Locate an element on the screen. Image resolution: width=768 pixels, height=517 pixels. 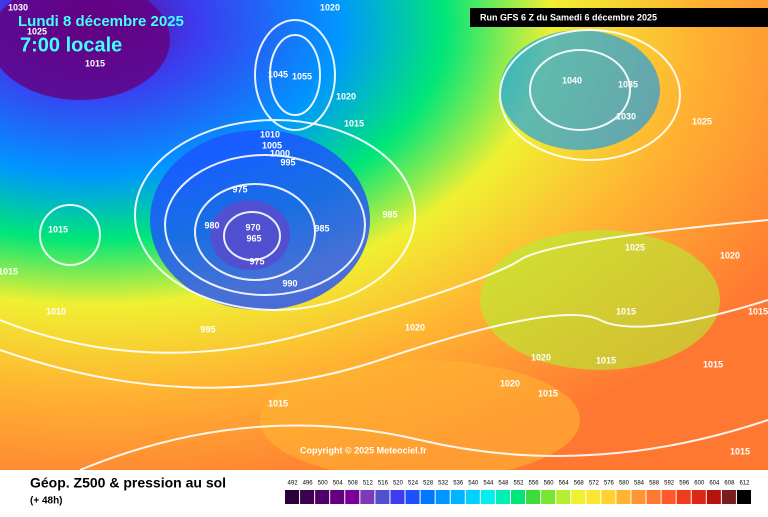
isobar-label: 970 is located at coordinates (252, 227).